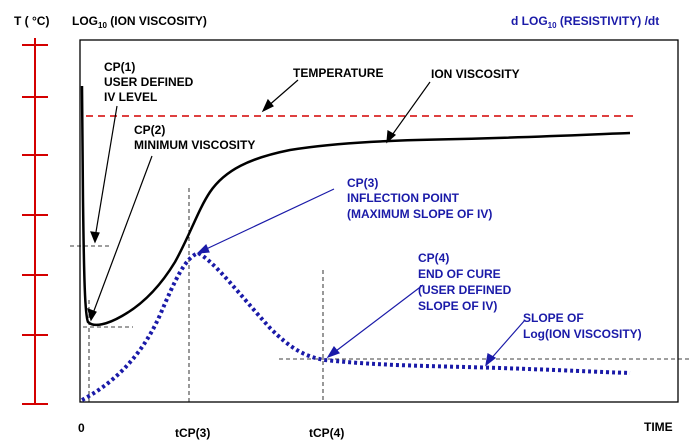 This screenshot has height=447, width=695. Describe the element at coordinates (338, 73) in the screenshot. I see `temperature-annotation: TEMPERATURE` at that location.